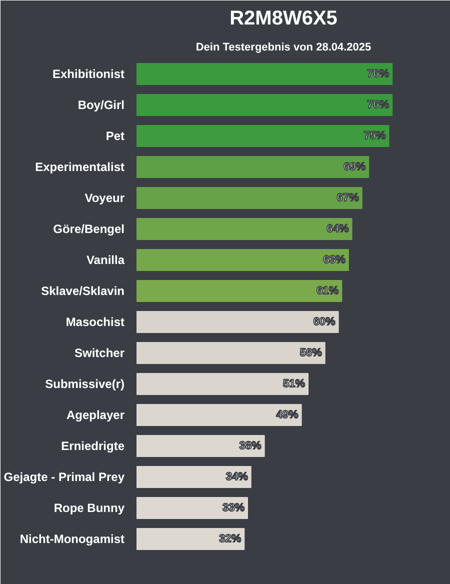 The width and height of the screenshot is (450, 584). What do you see at coordinates (89, 229) in the screenshot?
I see `y-tick-label: Göre/Bengel` at bounding box center [89, 229].